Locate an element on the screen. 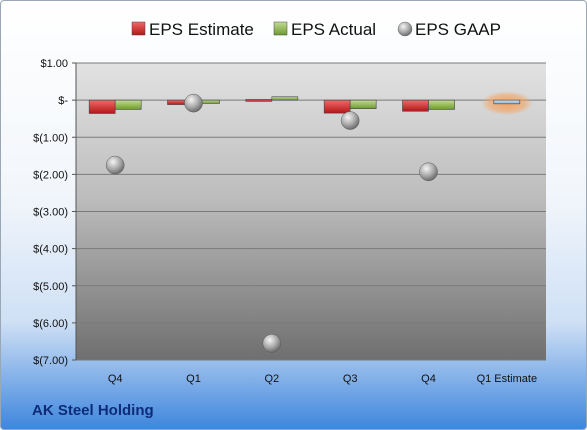 This screenshot has height=430, width=587. y-tick-label: $(3.00) is located at coordinates (50, 213).